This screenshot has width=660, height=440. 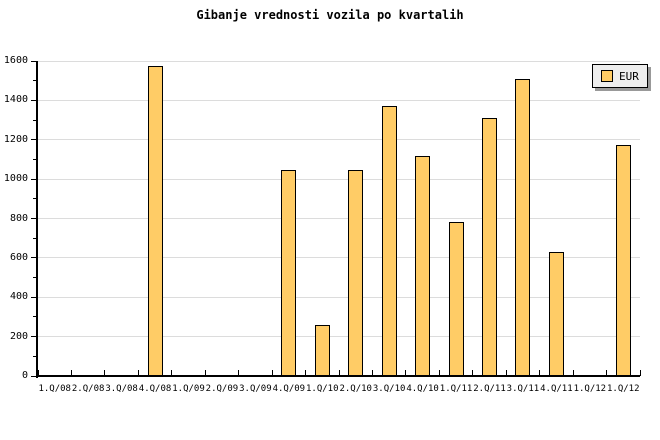 What do you see at coordinates (456, 299) in the screenshot?
I see `bar-1.Q/11` at bounding box center [456, 299].